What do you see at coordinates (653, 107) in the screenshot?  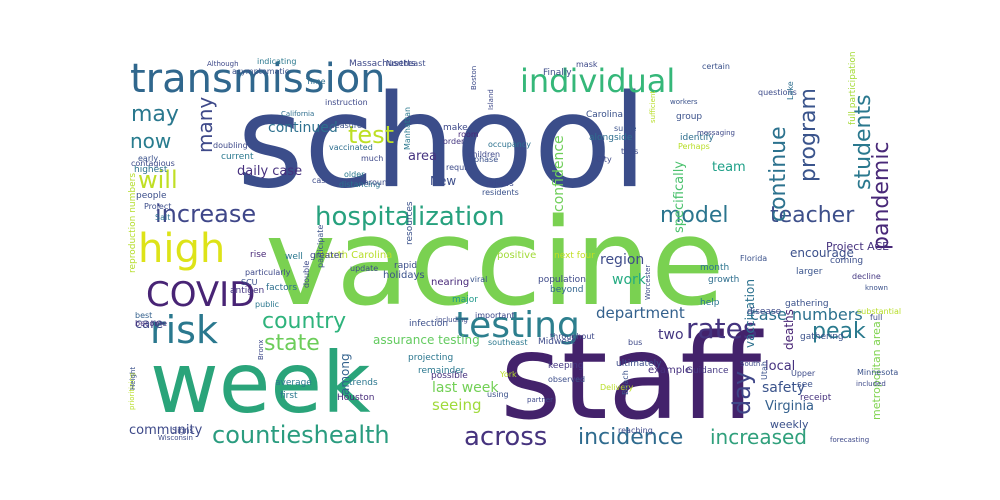 I see `word-sufficient: sufficient` at bounding box center [653, 107].